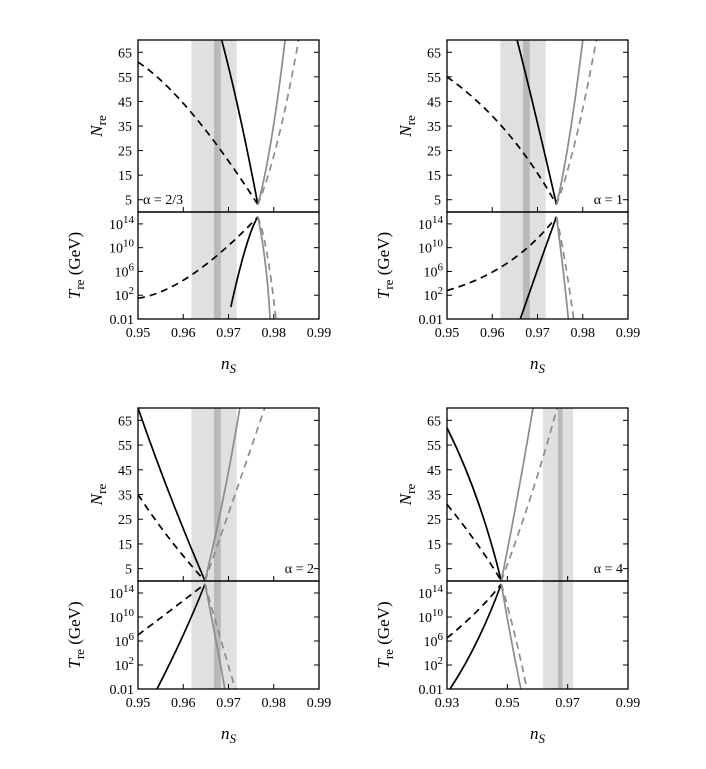  I want to click on alpha-annotation: α = 1, so click(608, 200).